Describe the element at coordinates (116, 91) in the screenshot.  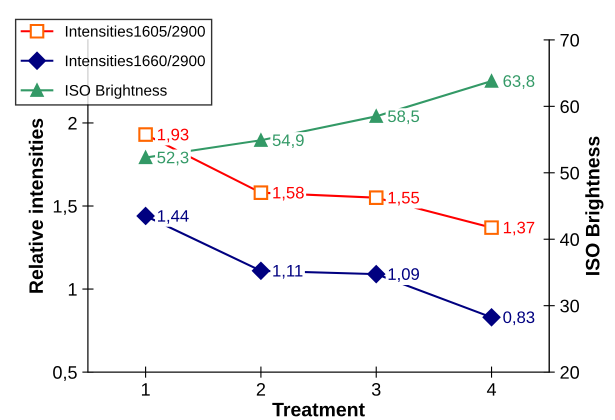
I see `legend-label: ISO Brightness` at that location.